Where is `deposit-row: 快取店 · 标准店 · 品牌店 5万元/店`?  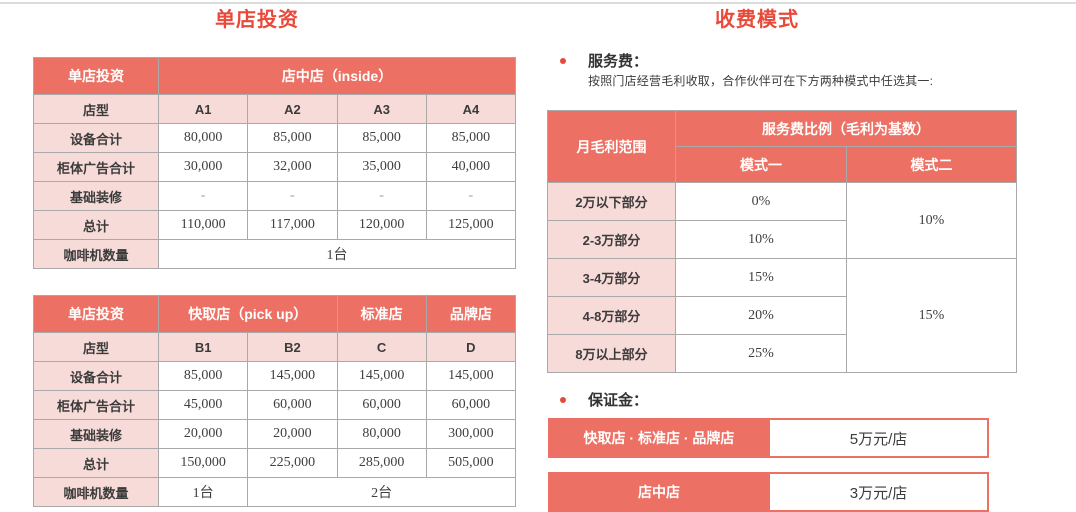
deposit-row: 快取店 · 标准店 · 品牌店 5万元/店 is located at coordinates (768, 438).